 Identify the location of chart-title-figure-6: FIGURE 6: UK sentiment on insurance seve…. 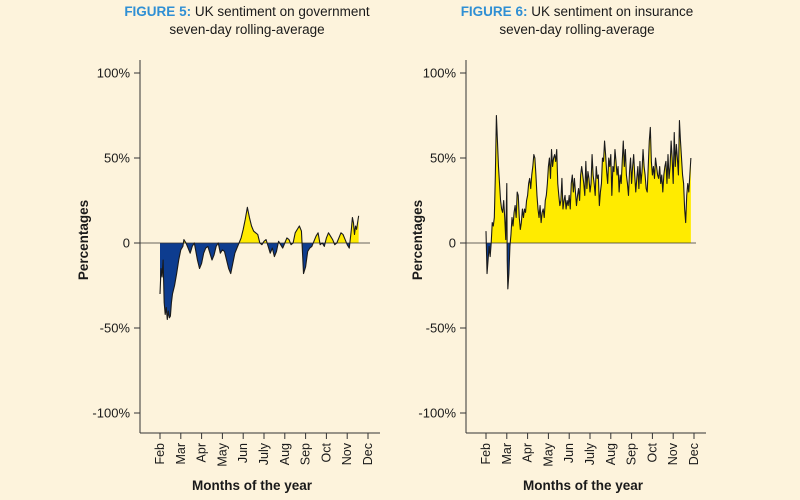
(577, 21).